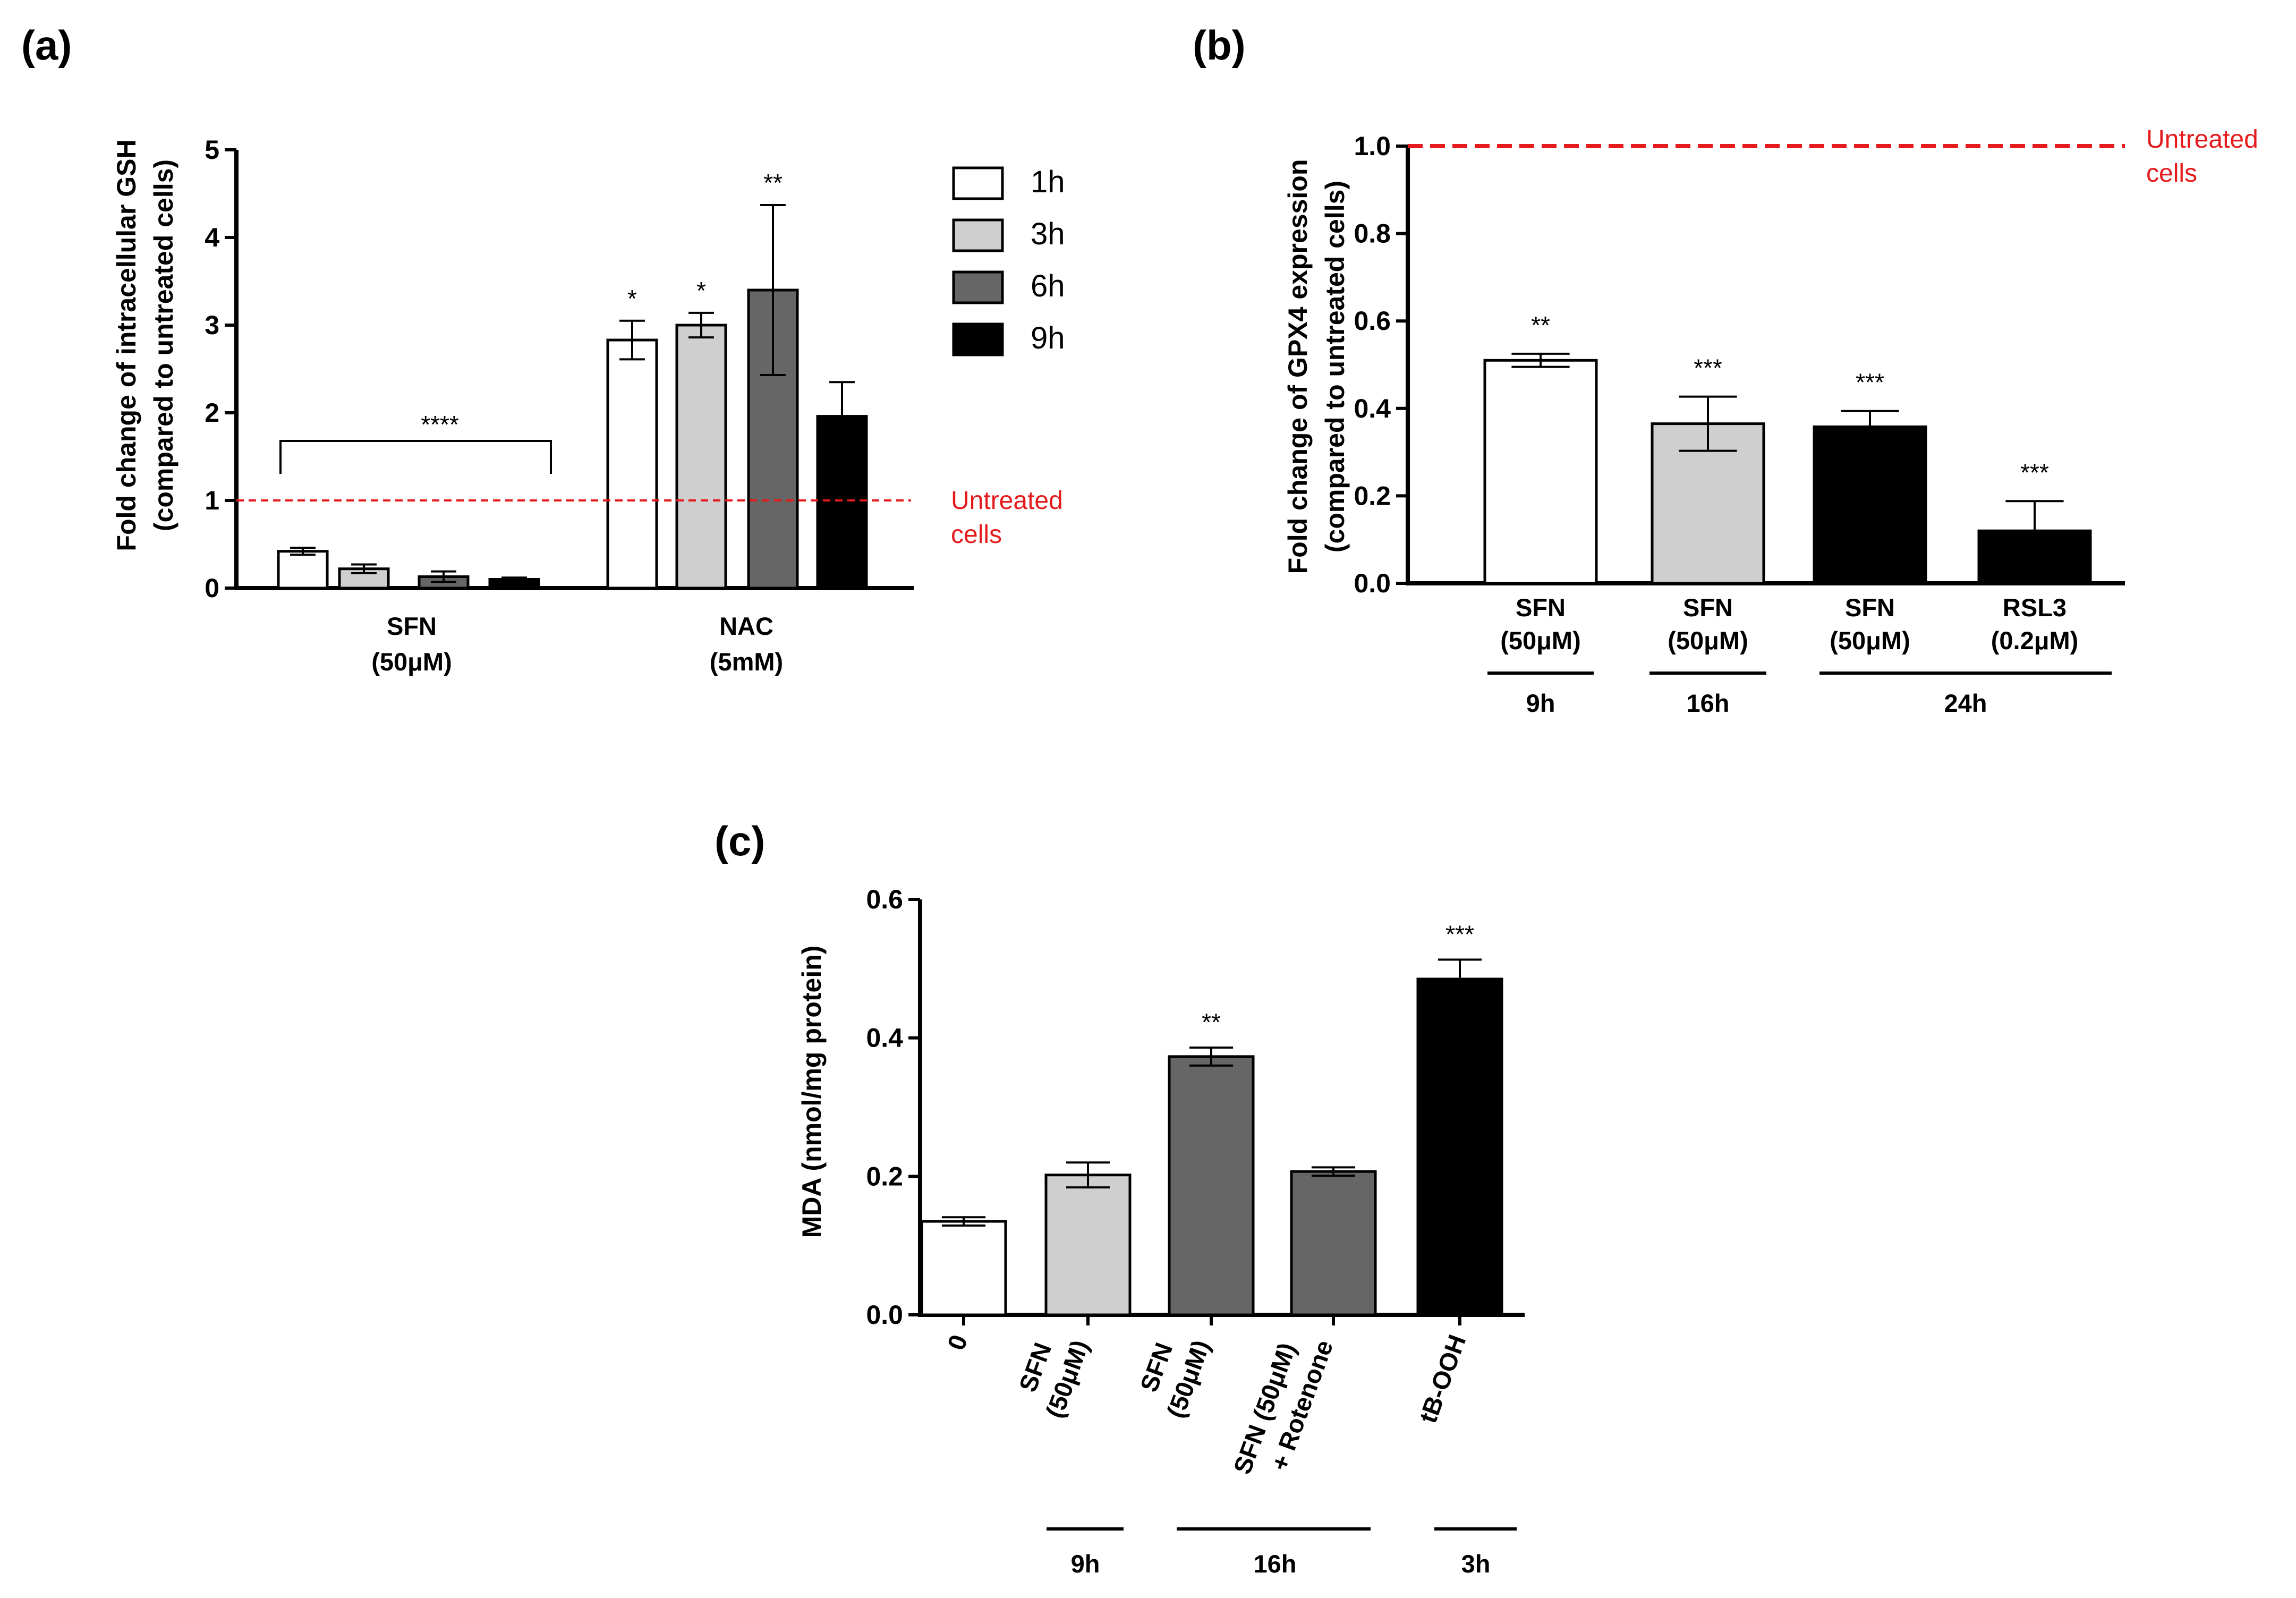 The height and width of the screenshot is (1598, 2296). Describe the element at coordinates (632, 298) in the screenshot. I see `panel-a-stars-1h-1: *` at that location.